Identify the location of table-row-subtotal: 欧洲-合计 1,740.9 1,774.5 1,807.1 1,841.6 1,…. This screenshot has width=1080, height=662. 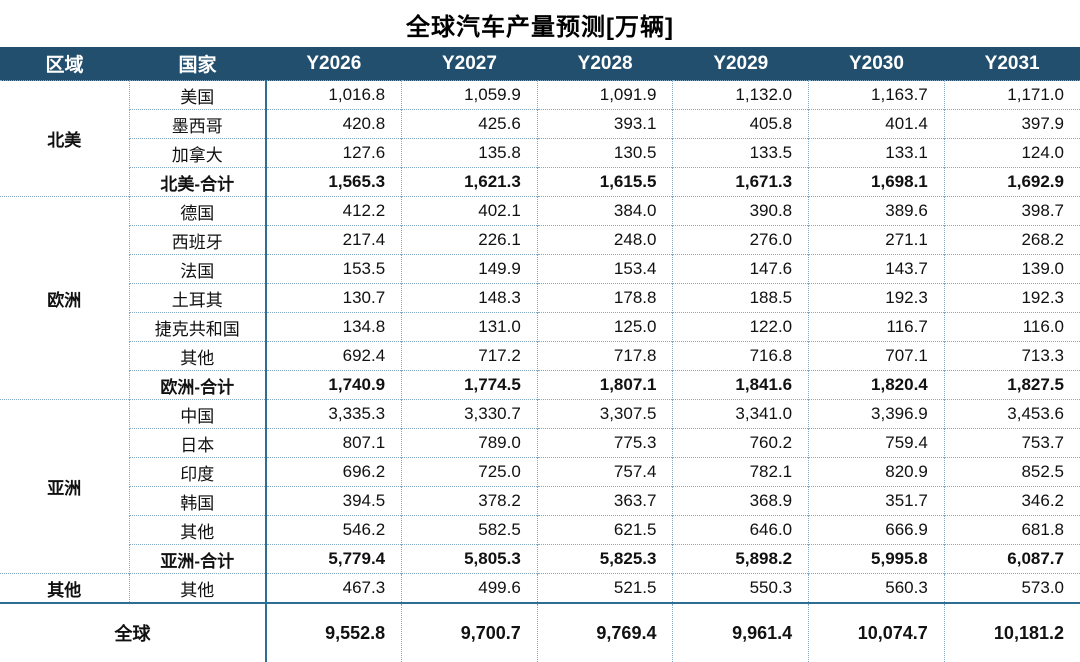
(540, 385).